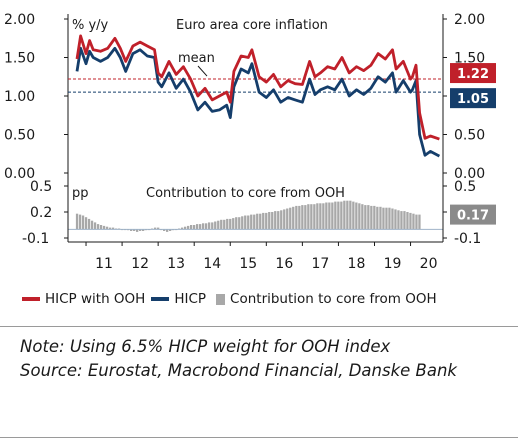 The image size is (518, 445). I want to click on x-tick-label: 12, so click(140, 264).